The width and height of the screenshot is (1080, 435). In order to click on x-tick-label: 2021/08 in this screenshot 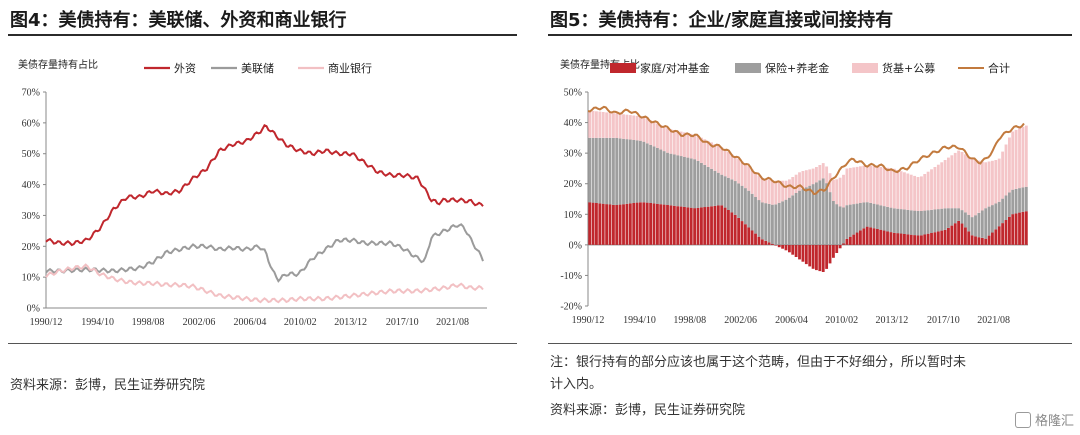, I will do `click(993, 320)`.